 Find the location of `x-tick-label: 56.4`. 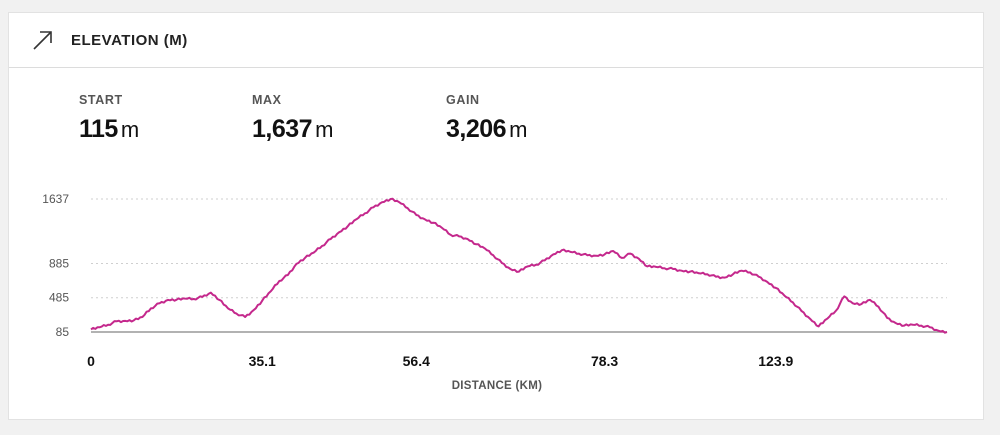

x-tick-label: 56.4 is located at coordinates (416, 361).